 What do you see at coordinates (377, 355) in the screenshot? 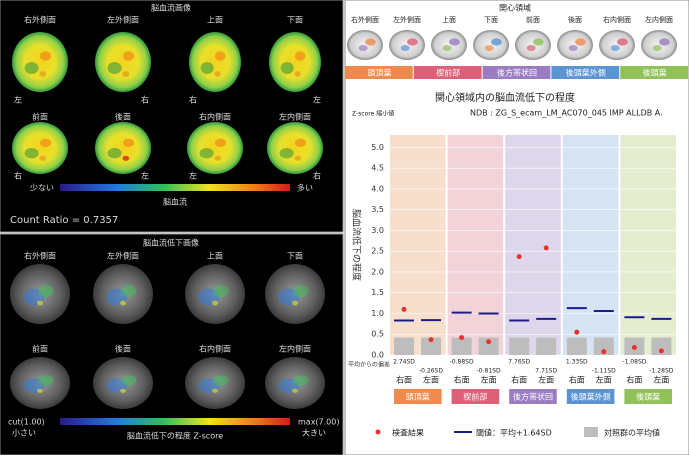
I see `y-tick-label: 0.0` at bounding box center [377, 355].